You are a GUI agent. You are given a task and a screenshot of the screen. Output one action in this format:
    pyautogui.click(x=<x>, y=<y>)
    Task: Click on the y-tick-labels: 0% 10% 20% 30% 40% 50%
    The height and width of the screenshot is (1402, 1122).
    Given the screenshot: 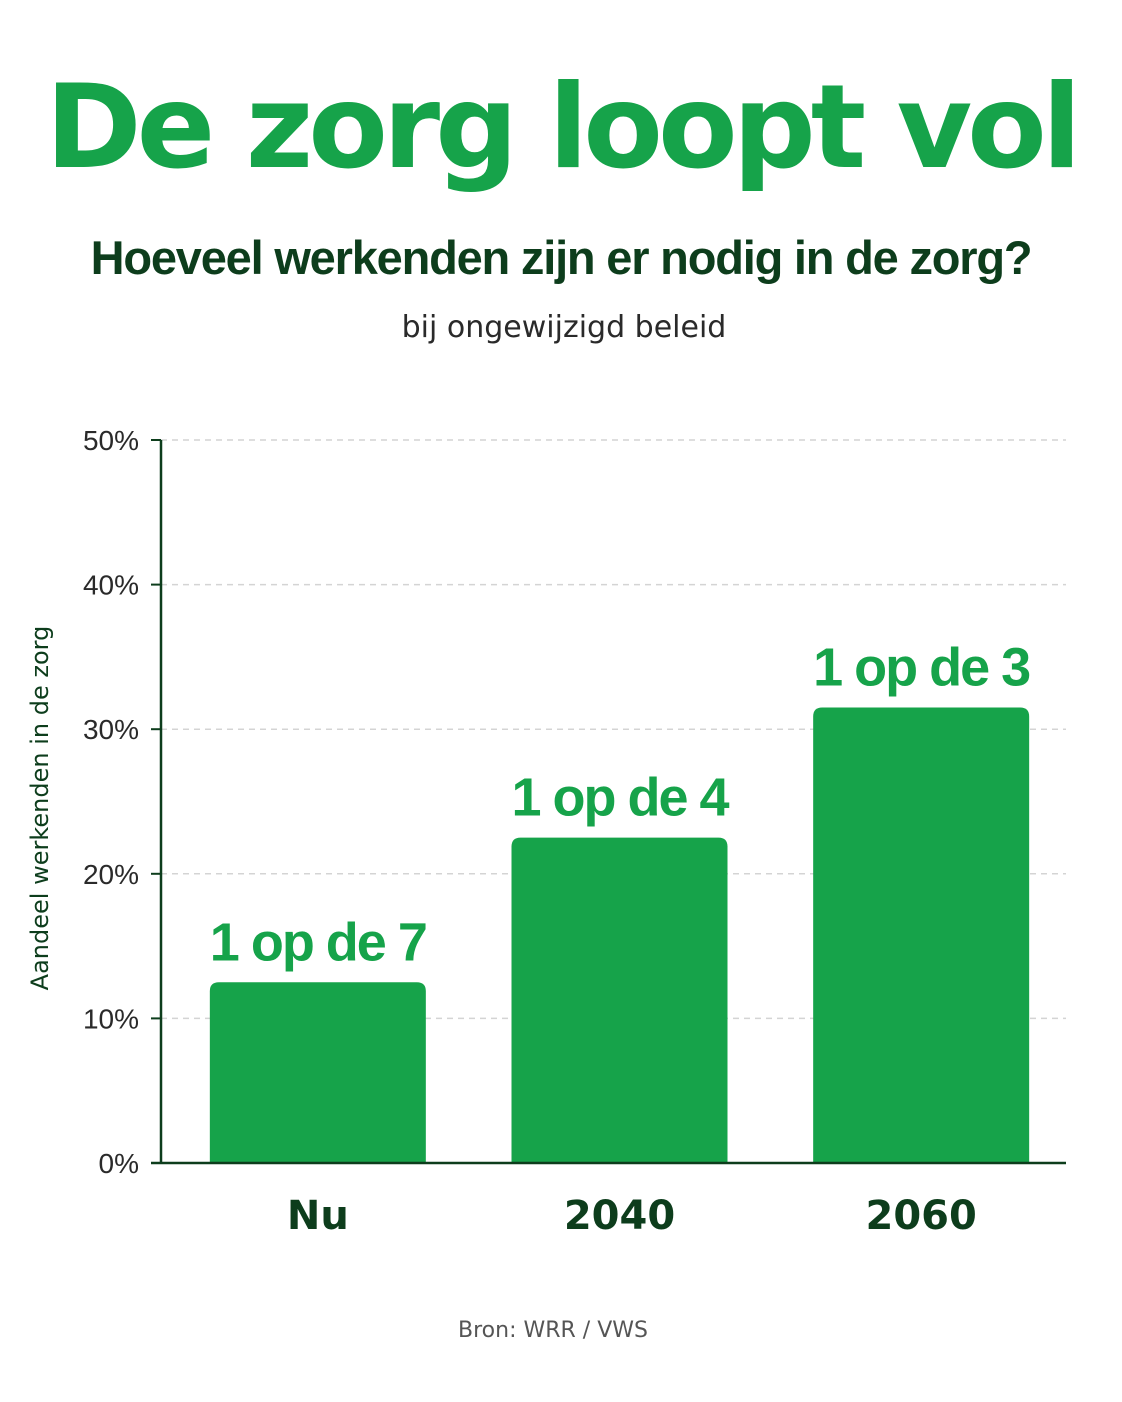 What is the action you would take?
    pyautogui.click(x=122, y=802)
    